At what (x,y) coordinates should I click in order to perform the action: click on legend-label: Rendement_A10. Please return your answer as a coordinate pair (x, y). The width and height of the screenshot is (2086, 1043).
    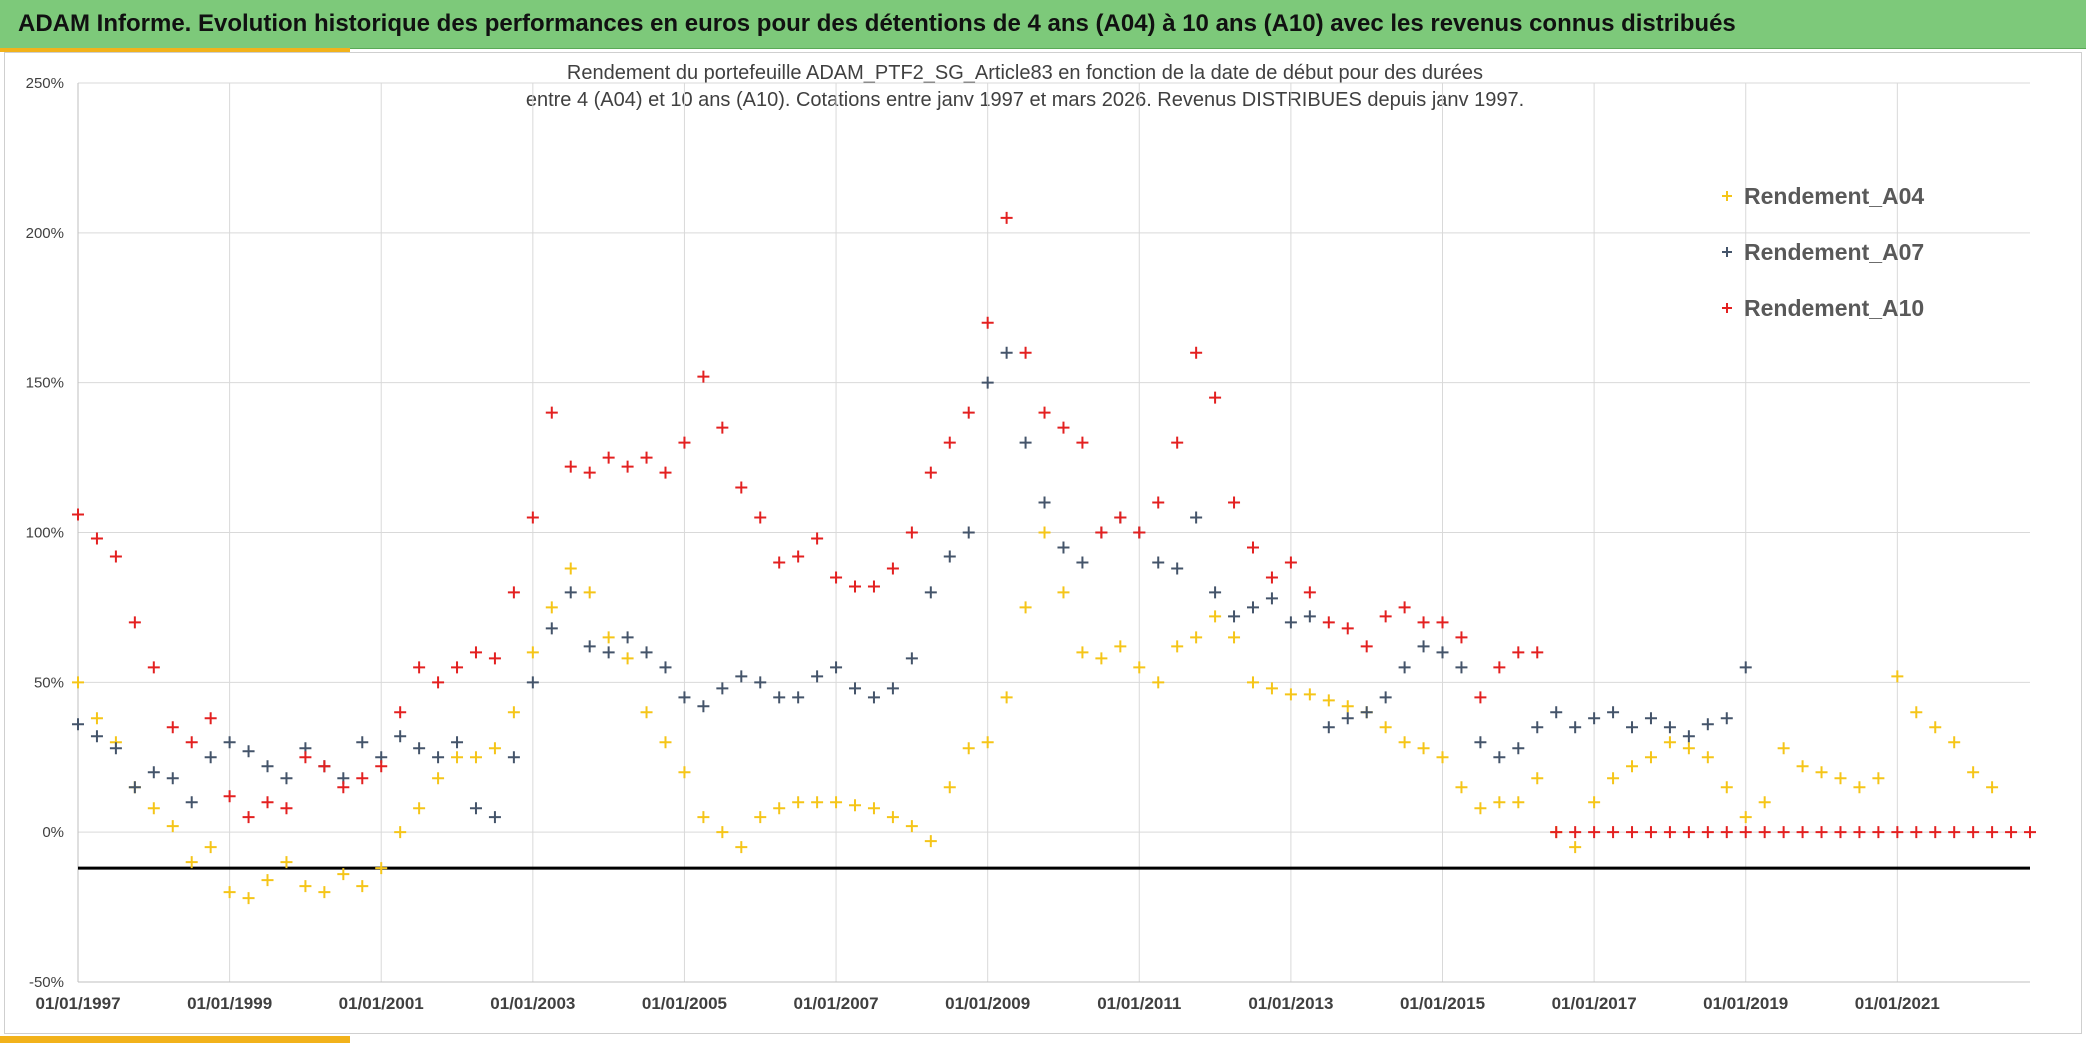
    Looking at the image, I should click on (1834, 308).